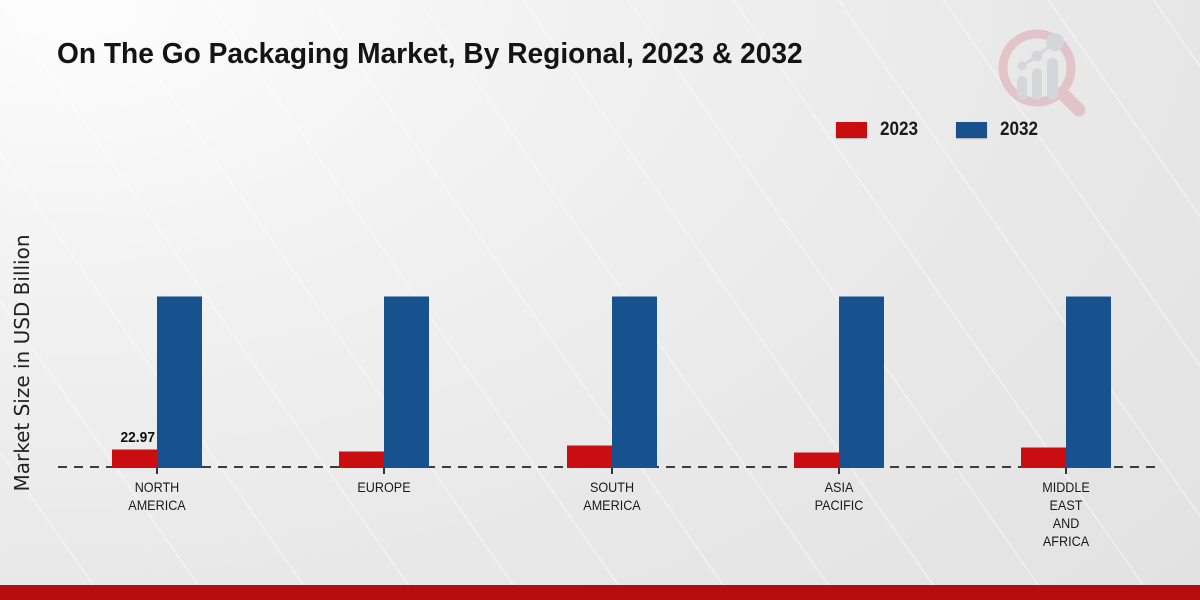 The width and height of the screenshot is (1200, 600). Describe the element at coordinates (600, 592) in the screenshot. I see `footer-accent-bar` at that location.